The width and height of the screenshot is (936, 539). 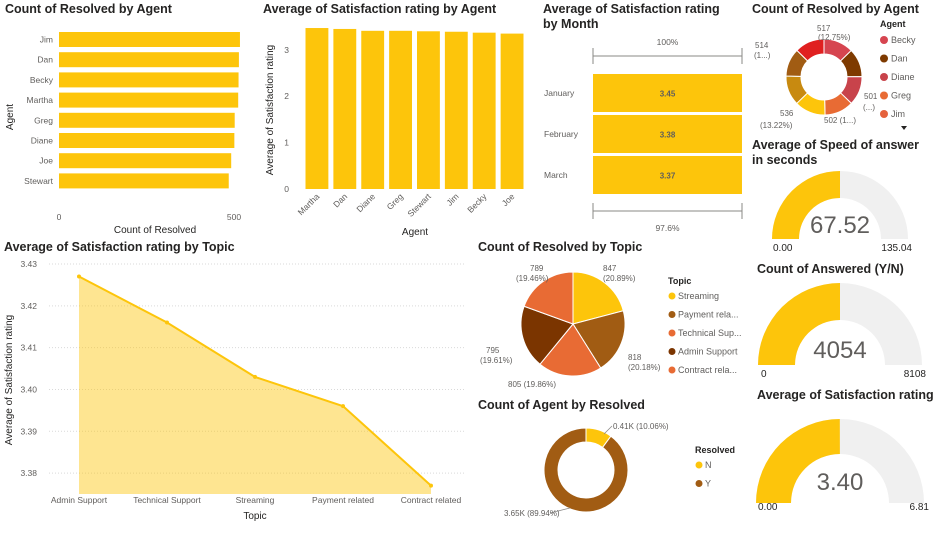 What do you see at coordinates (167, 500) in the screenshot?
I see `x-tick-label: Technical Support` at bounding box center [167, 500].